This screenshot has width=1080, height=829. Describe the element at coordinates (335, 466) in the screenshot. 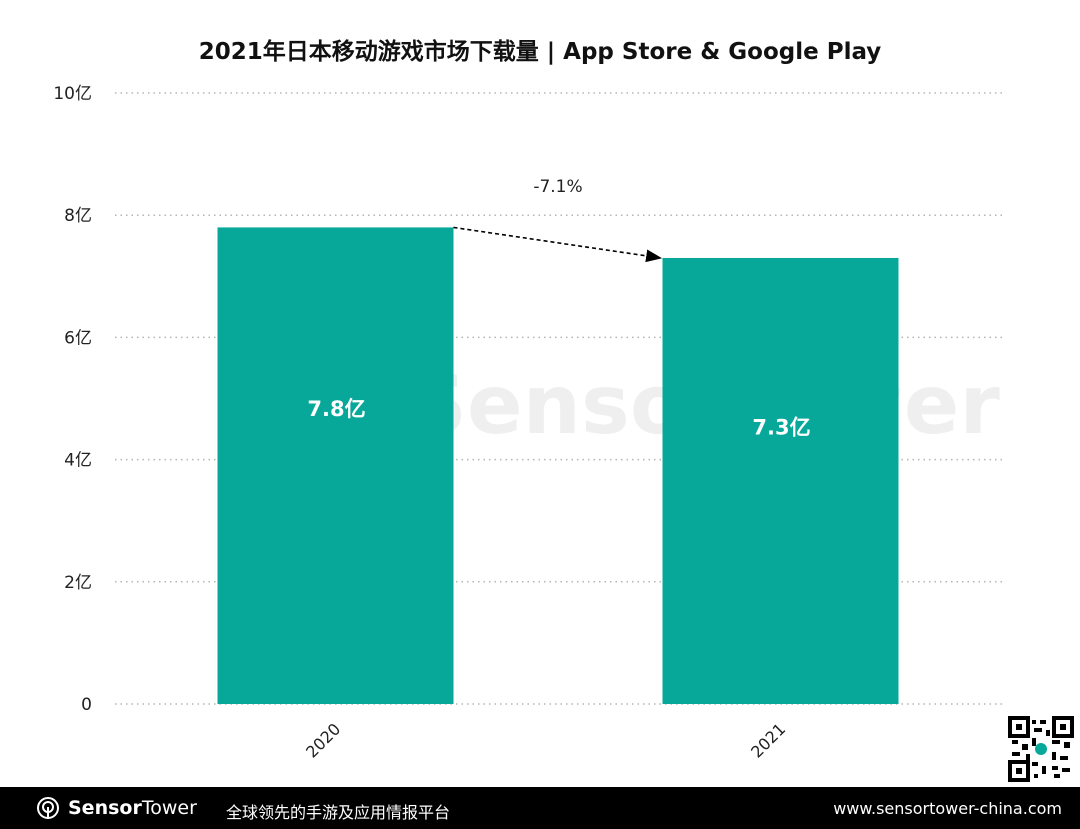

I see `bar-2020` at that location.